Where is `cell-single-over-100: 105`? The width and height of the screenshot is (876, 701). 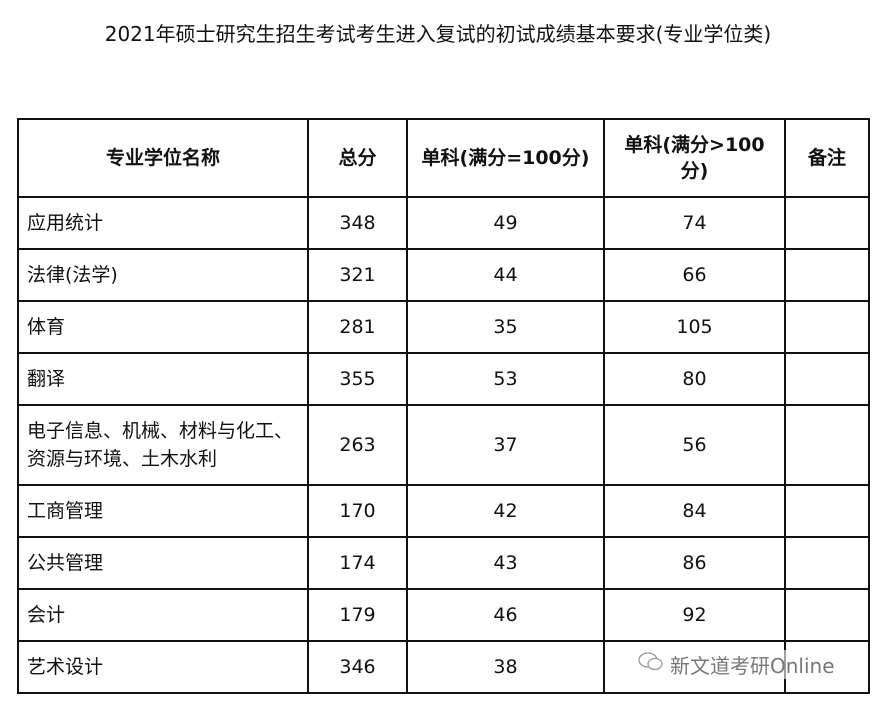
cell-single-over-100: 105 is located at coordinates (694, 327).